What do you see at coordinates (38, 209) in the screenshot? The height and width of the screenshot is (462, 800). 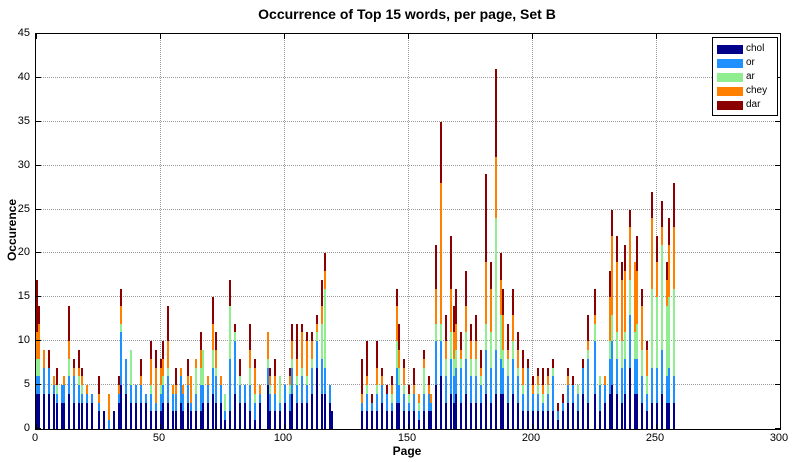 I see `y-tick` at bounding box center [38, 209].